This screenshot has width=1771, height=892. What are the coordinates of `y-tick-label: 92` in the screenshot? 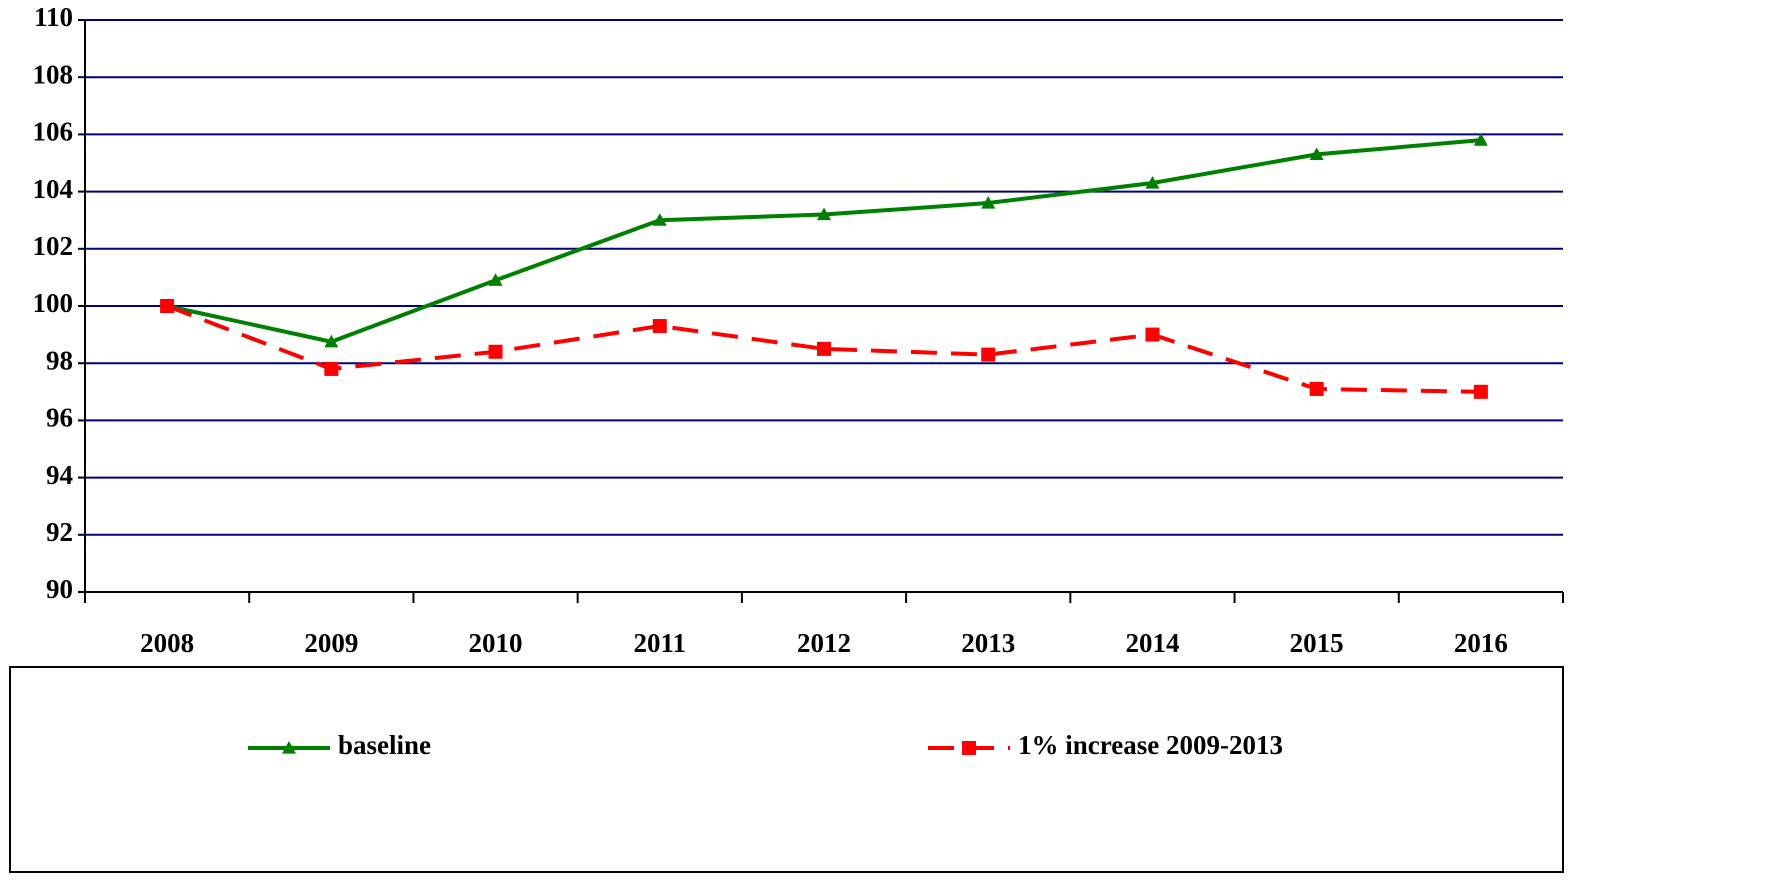 It's located at (59, 532).